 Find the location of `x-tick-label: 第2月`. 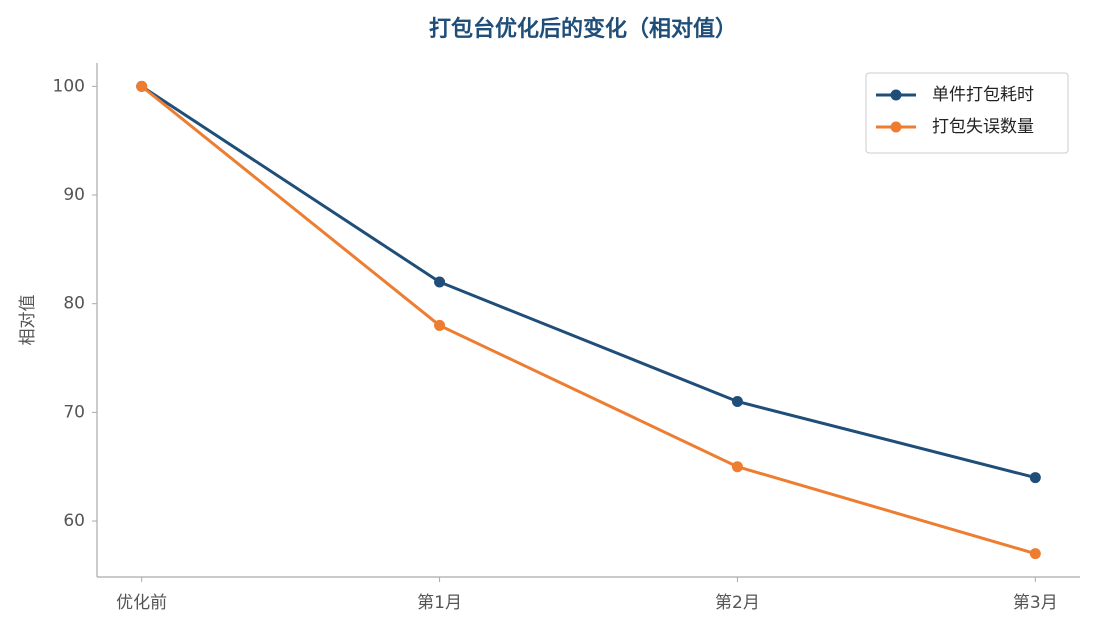

x-tick-label: 第2月 is located at coordinates (737, 603).